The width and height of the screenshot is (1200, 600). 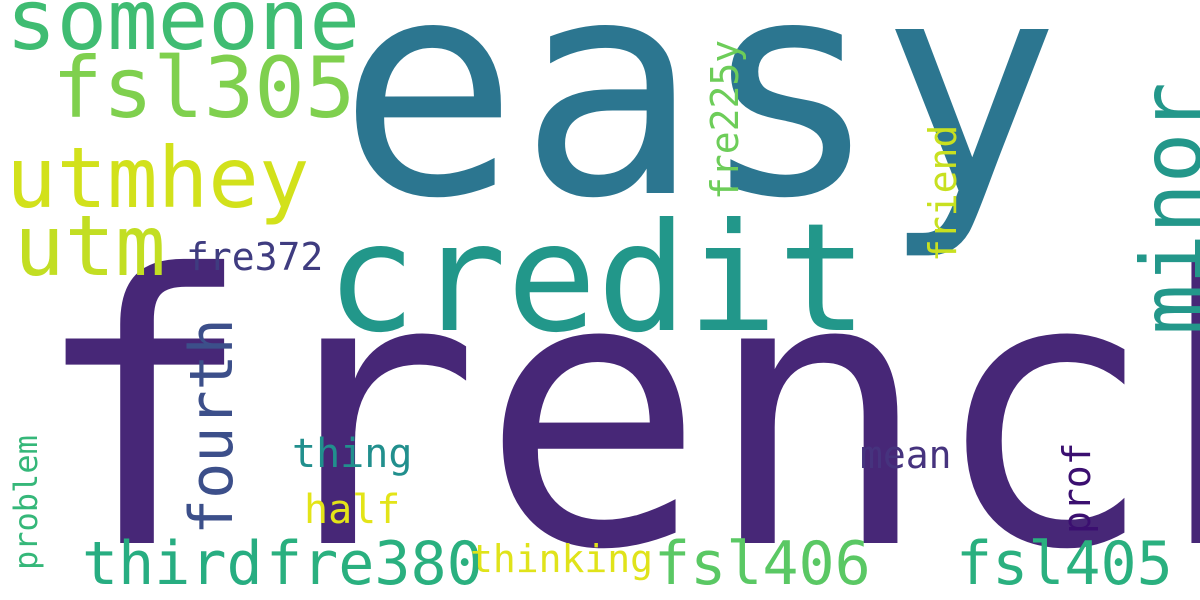 What do you see at coordinates (562, 559) in the screenshot?
I see `word-thinking: thinking` at bounding box center [562, 559].